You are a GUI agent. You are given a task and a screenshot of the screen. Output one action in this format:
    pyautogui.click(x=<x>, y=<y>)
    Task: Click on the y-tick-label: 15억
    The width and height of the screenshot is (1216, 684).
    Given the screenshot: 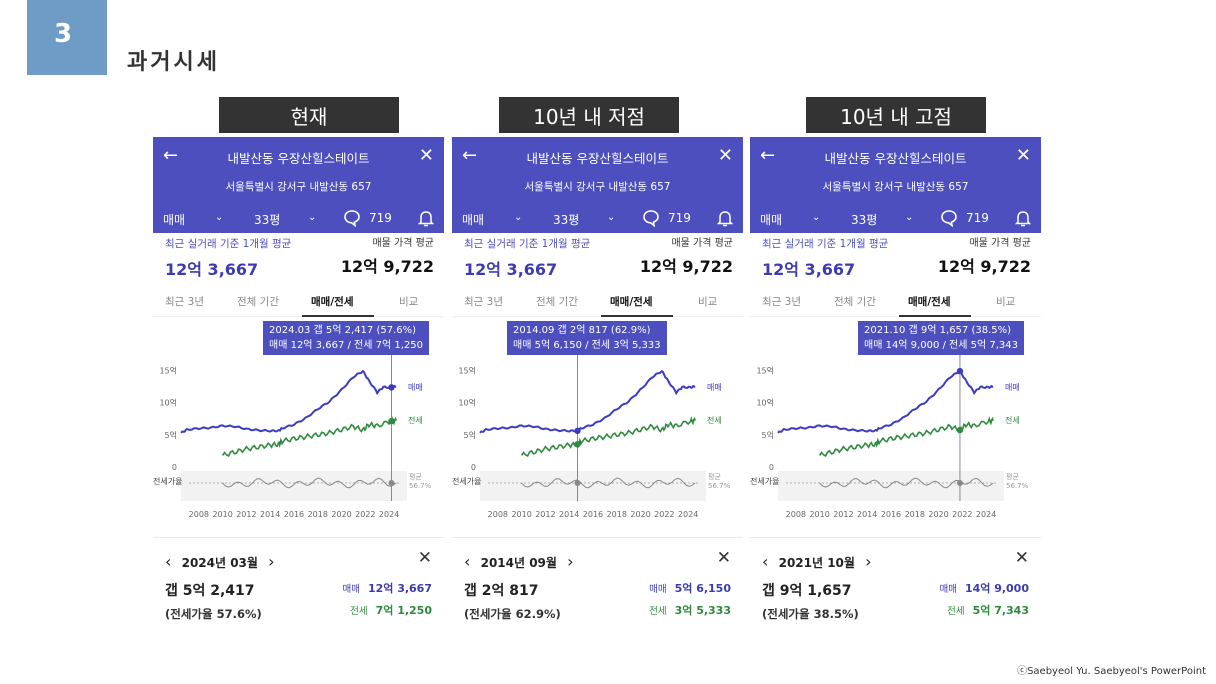 What is the action you would take?
    pyautogui.click(x=168, y=370)
    